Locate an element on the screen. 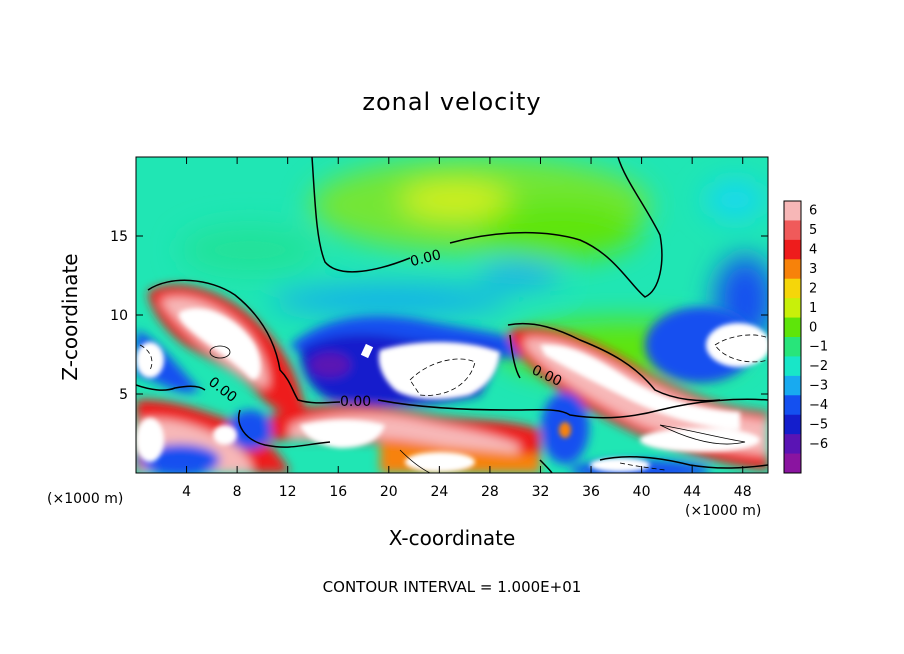  x-tick-label: 48 is located at coordinates (743, 492).